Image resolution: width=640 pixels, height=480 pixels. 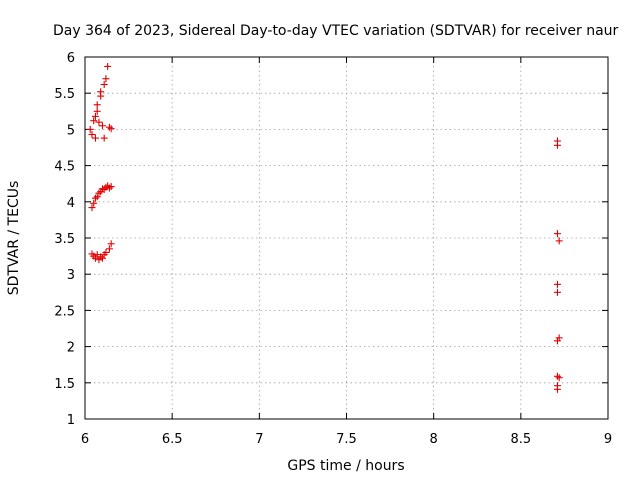 What do you see at coordinates (71, 348) in the screenshot?
I see `y-tick-label: 2` at bounding box center [71, 348].